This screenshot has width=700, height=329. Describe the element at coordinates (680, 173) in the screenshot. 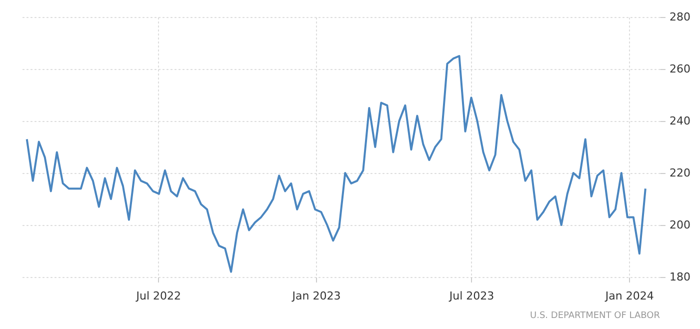

I see `y-tick-label: 220` at that location.